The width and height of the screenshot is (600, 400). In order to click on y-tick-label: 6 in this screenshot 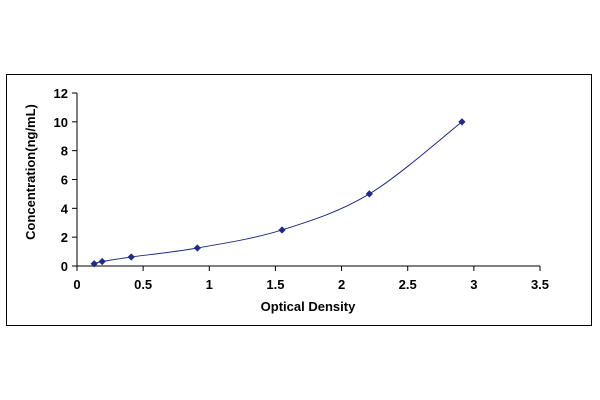, I will do `click(64, 180)`.